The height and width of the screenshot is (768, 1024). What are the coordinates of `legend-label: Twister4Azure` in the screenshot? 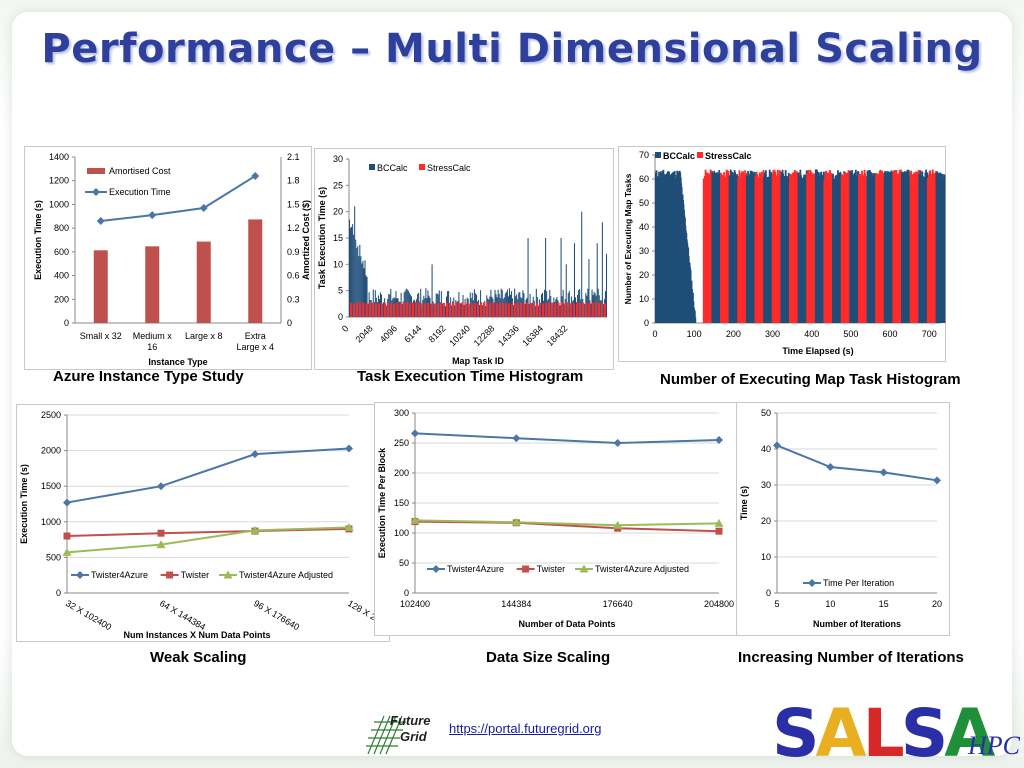 It's located at (119, 575).